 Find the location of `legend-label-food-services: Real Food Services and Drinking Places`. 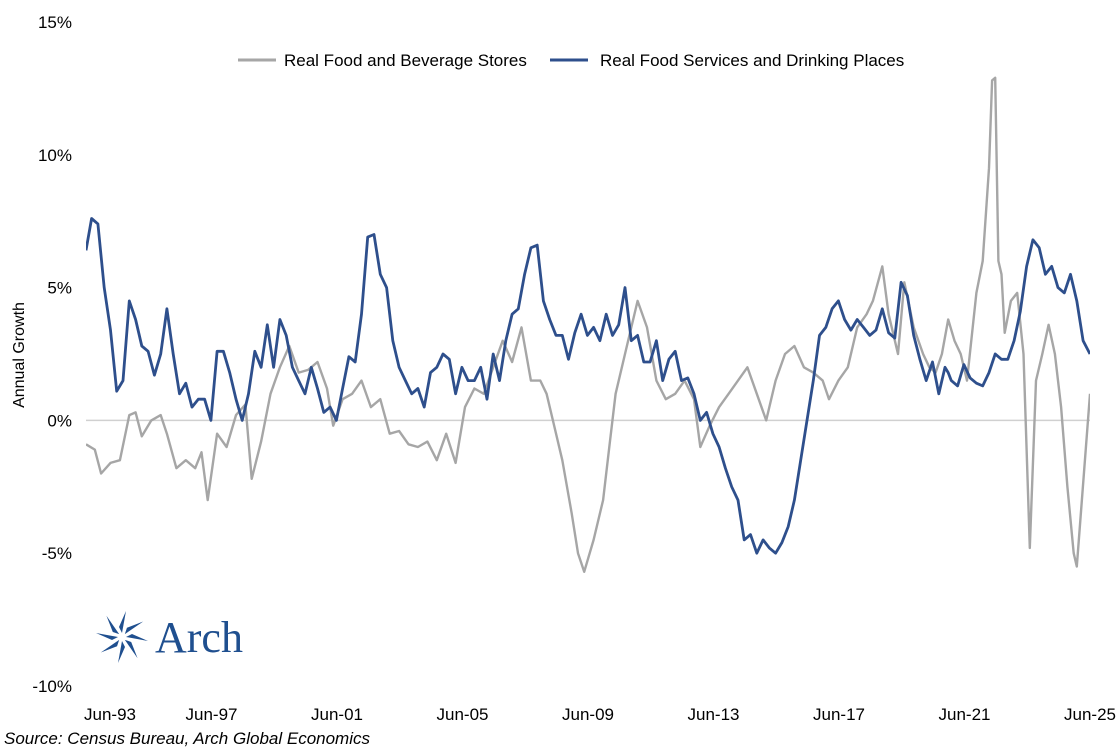

legend-label-food-services: Real Food Services and Drinking Places is located at coordinates (752, 60).